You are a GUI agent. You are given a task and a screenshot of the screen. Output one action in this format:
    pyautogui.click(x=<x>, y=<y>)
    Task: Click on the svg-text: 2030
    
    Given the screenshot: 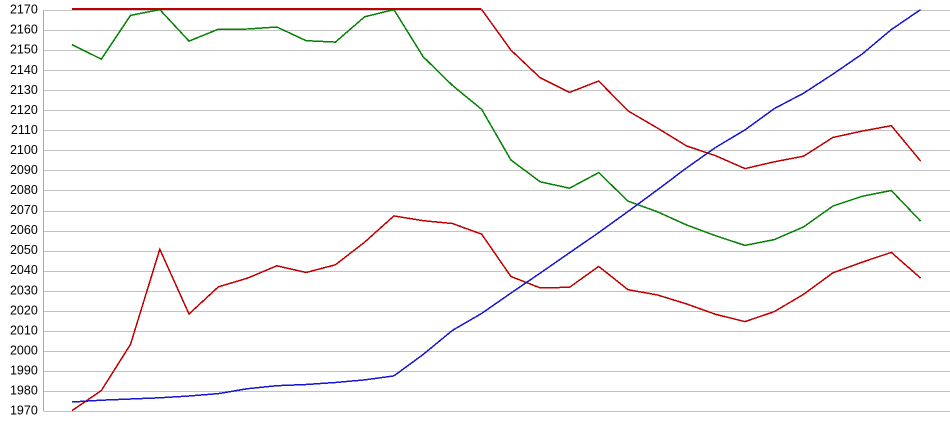 What is the action you would take?
    pyautogui.click(x=24, y=290)
    